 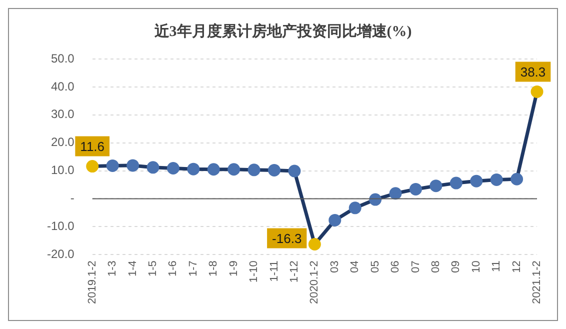 I want to click on x-tick-label: 11, so click(x=496, y=266).